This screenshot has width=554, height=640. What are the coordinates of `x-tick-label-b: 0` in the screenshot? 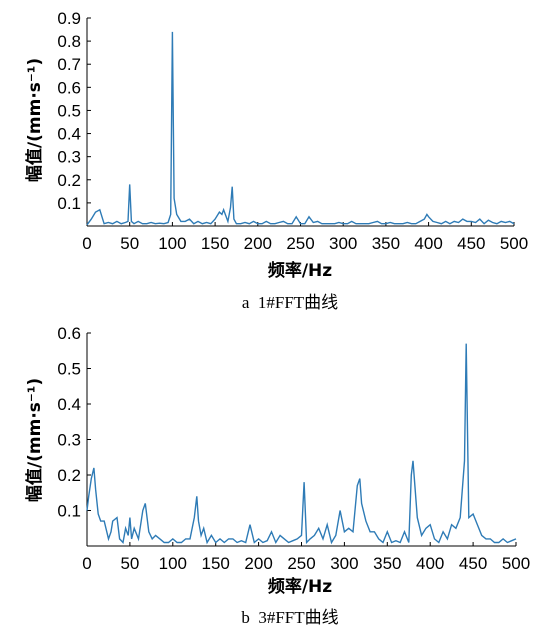 It's located at (86, 563).